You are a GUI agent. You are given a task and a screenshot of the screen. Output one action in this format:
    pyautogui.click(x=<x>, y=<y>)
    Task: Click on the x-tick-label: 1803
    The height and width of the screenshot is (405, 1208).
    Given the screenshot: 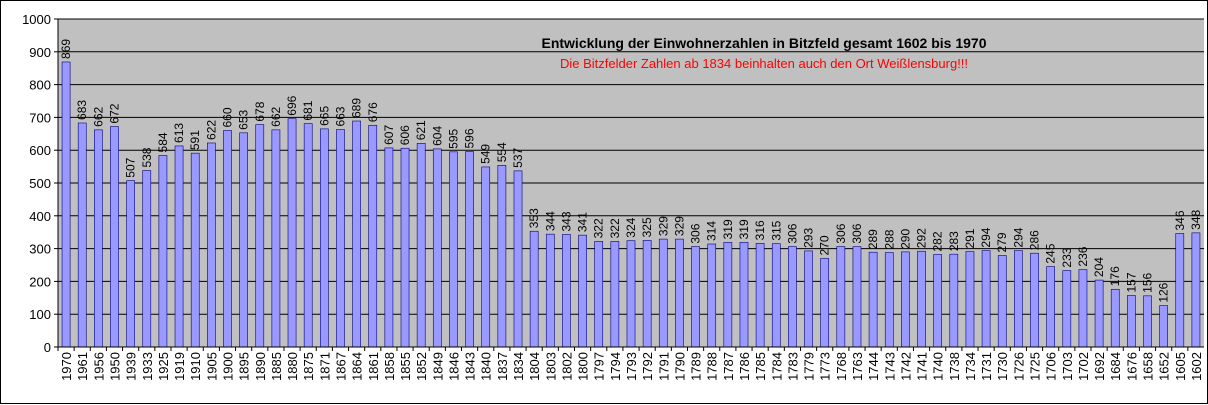 What is the action you would take?
    pyautogui.click(x=550, y=366)
    